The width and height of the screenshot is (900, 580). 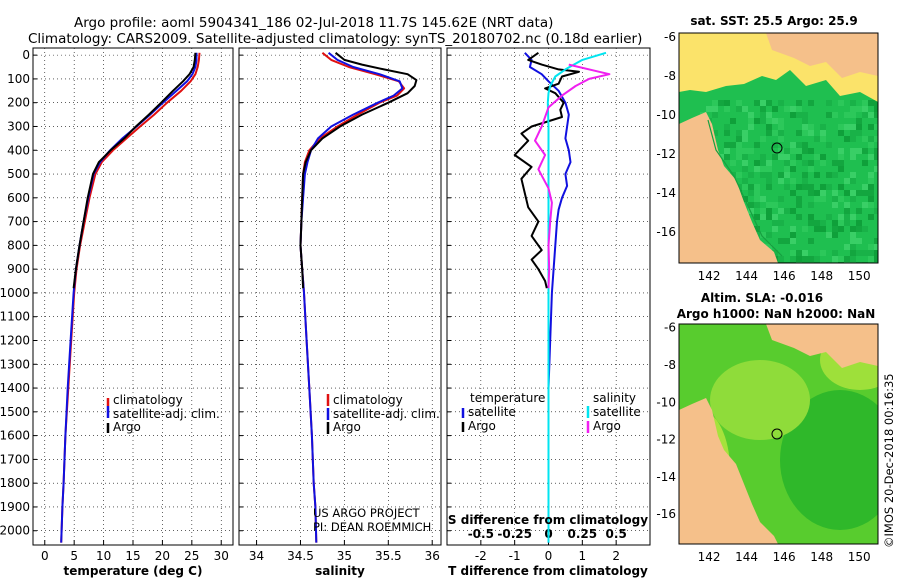 I want to click on x-tick-label: 10, so click(x=103, y=556).